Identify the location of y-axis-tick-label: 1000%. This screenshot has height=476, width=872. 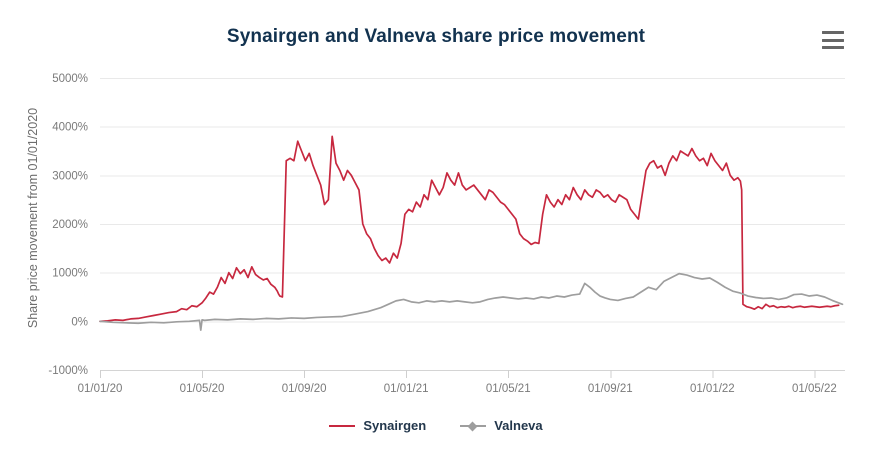
(70, 274).